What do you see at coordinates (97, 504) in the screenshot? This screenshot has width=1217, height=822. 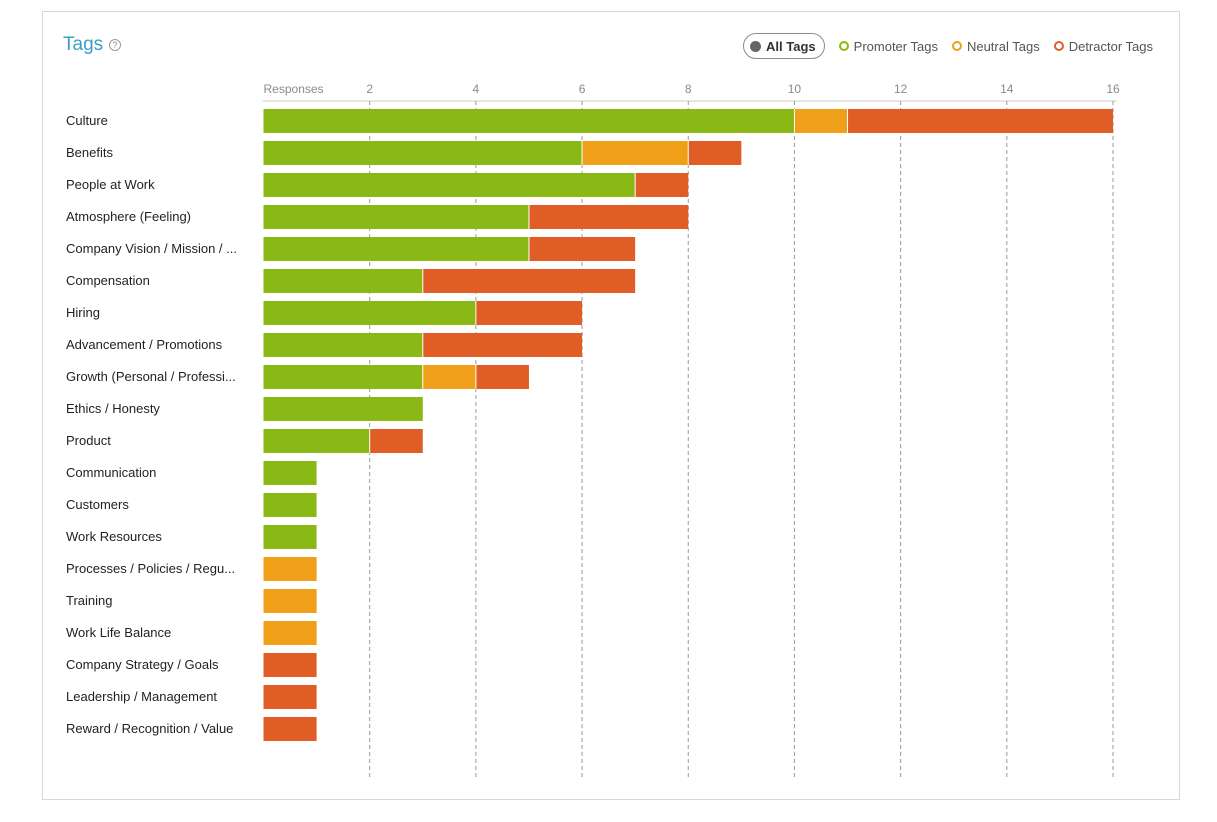 I see `category-label: Customers` at bounding box center [97, 504].